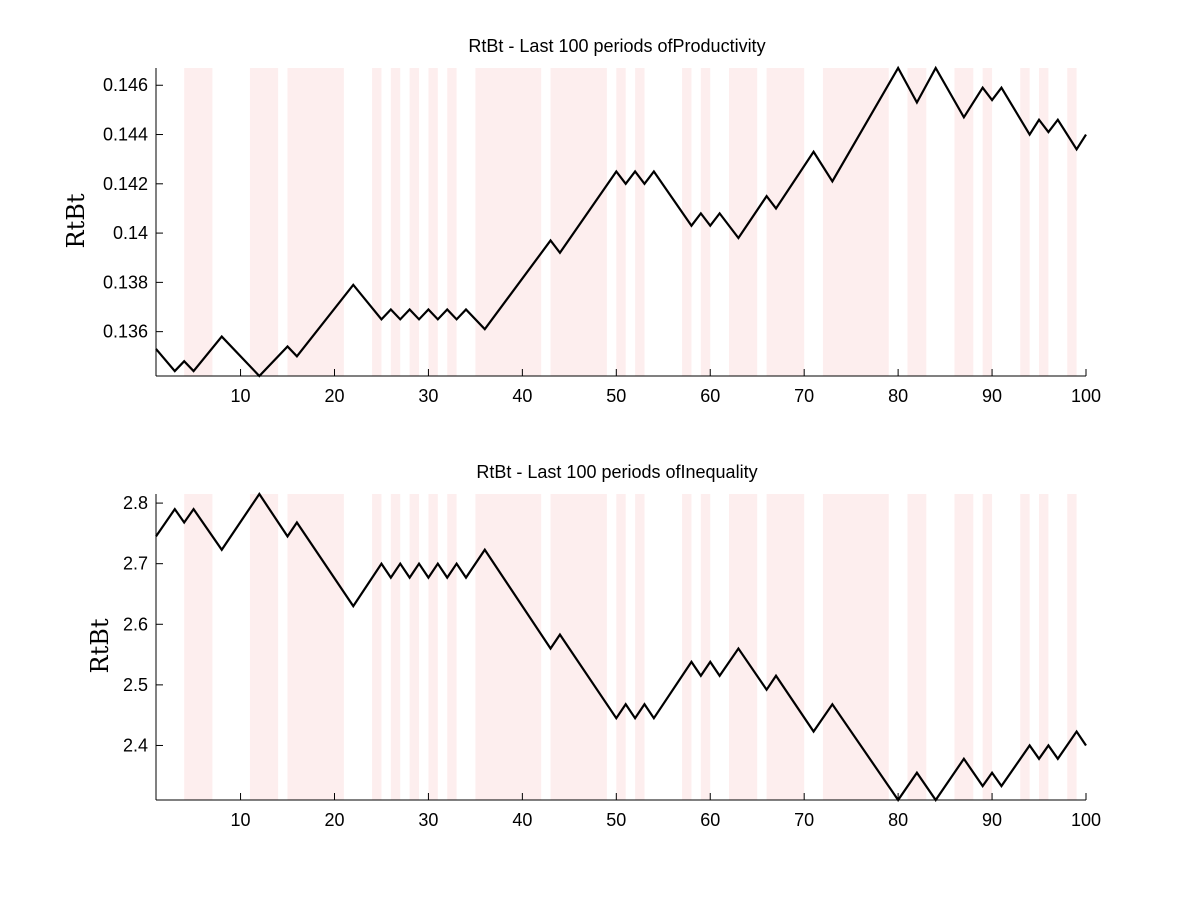 This screenshot has width=1200, height=900. Describe the element at coordinates (428, 396) in the screenshot. I see `productivity-x-tick-label: 30` at that location.